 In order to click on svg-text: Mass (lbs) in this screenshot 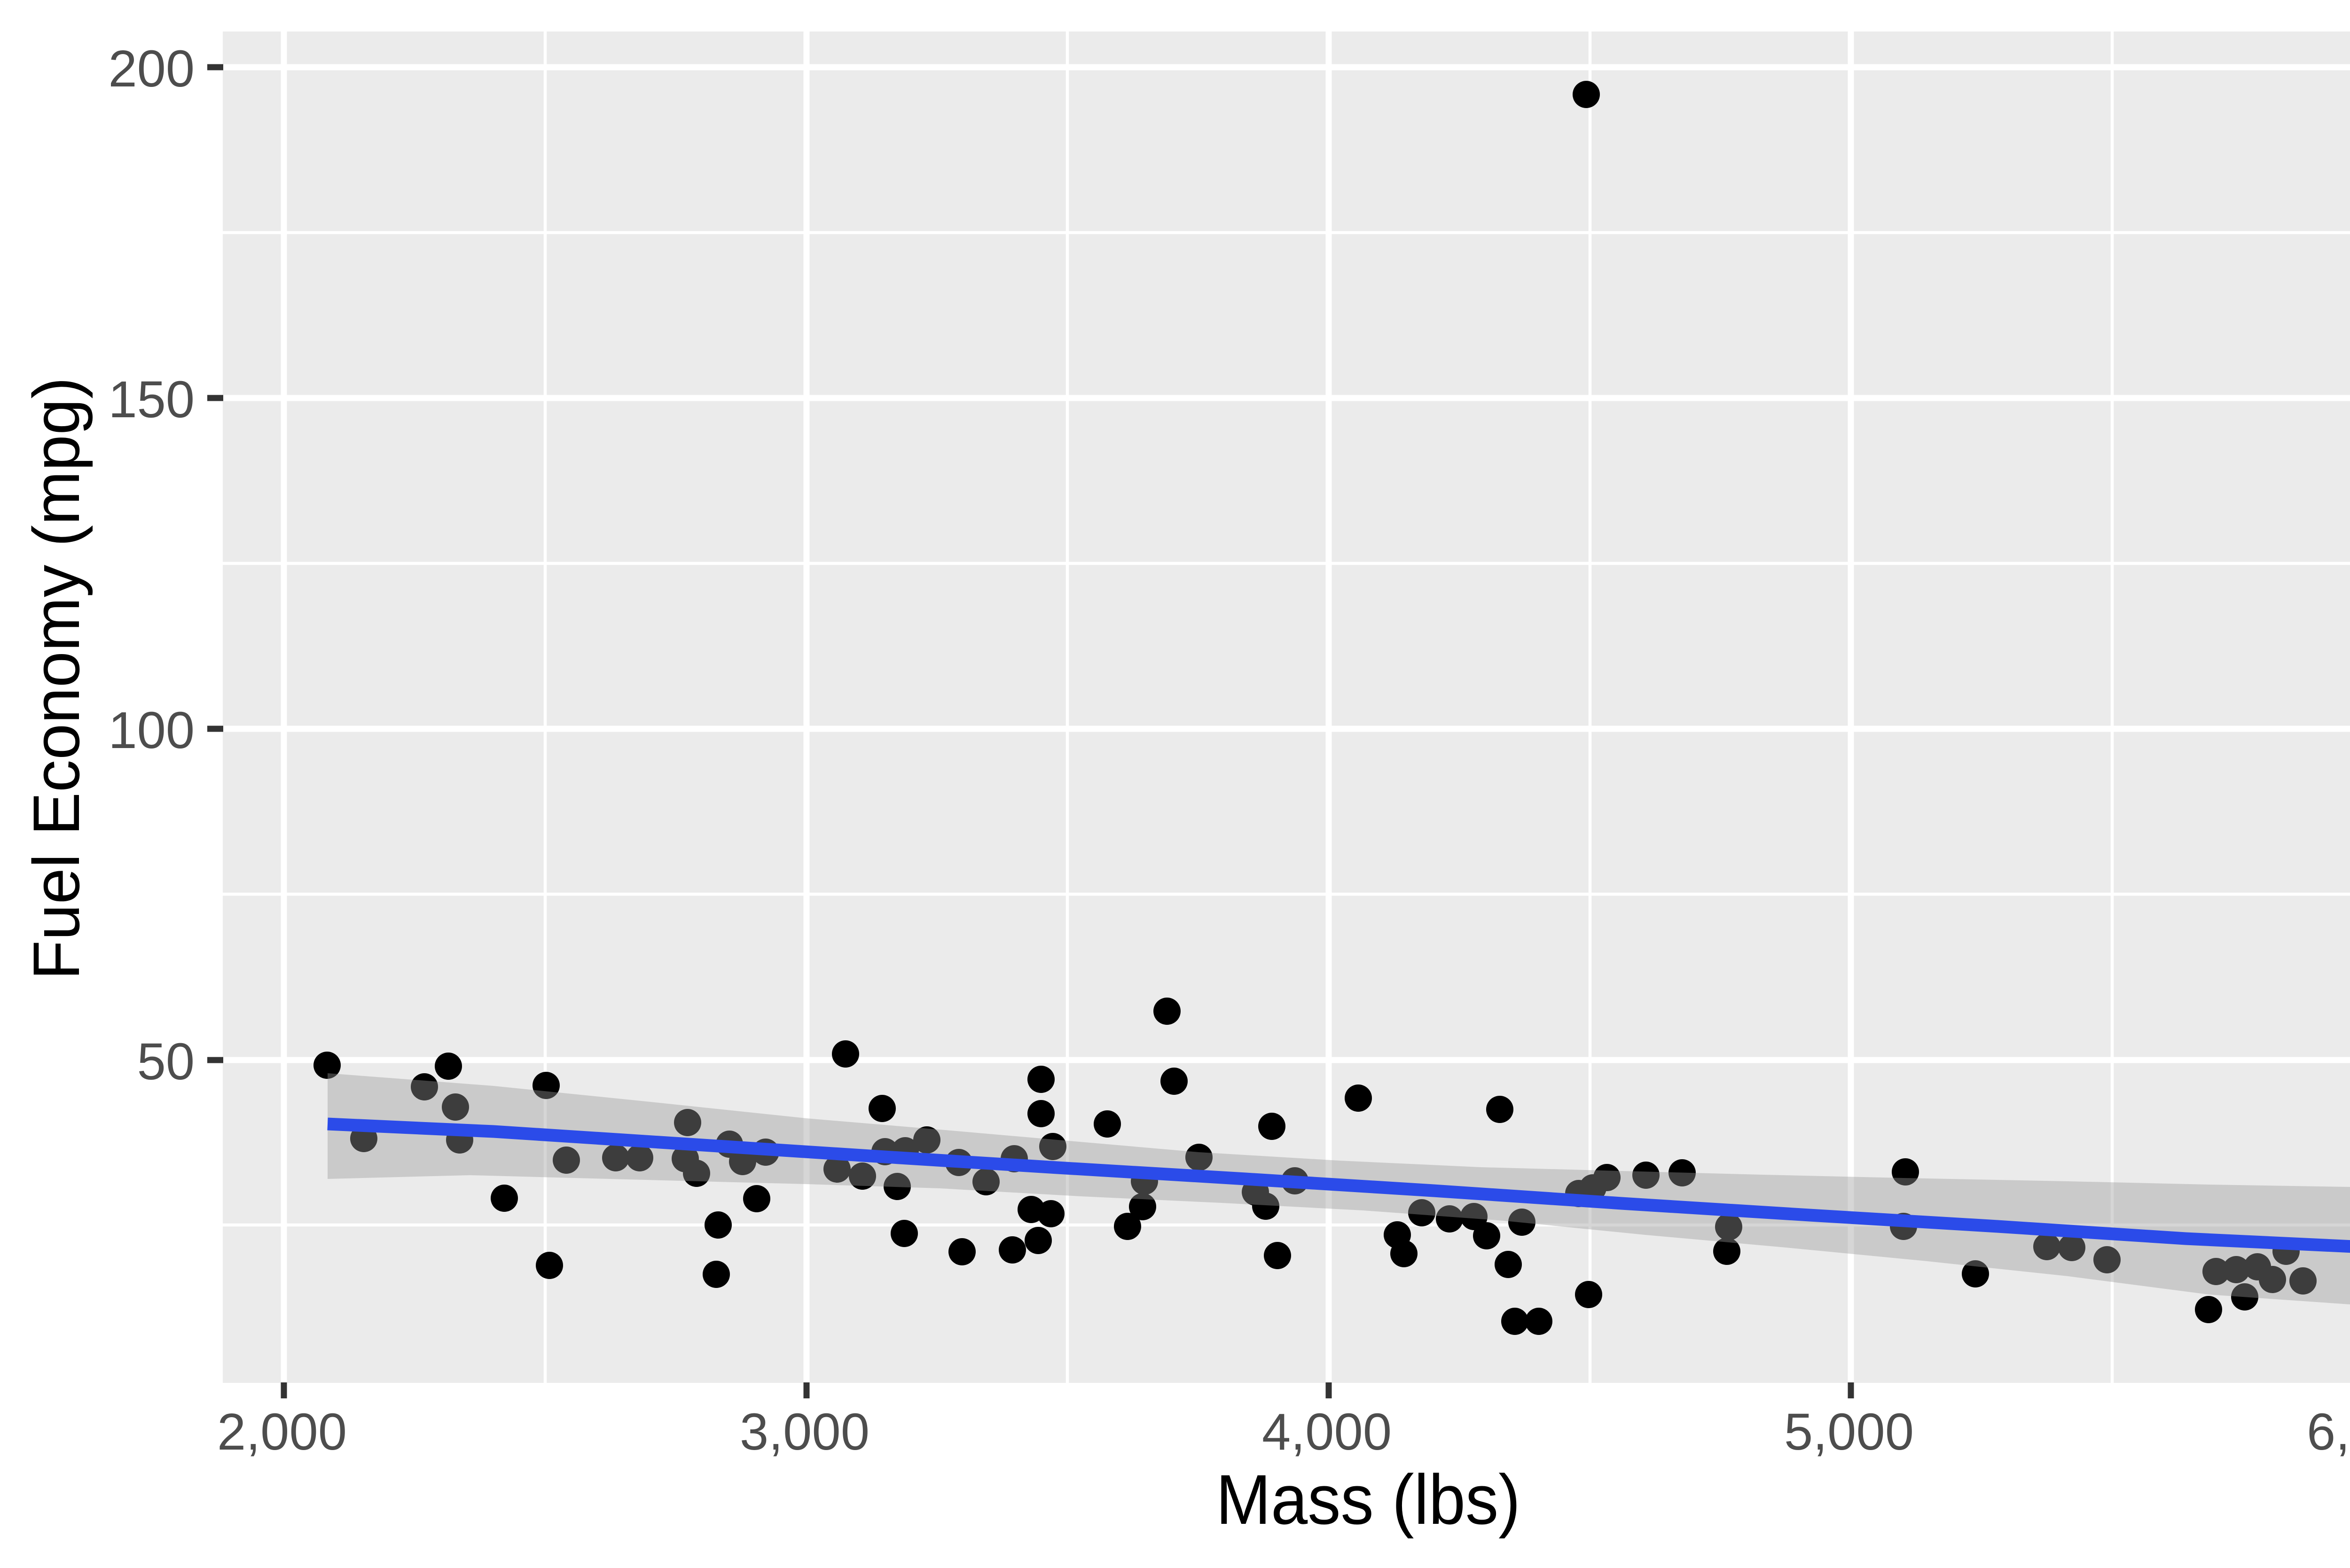, I will do `click(1368, 1500)`.